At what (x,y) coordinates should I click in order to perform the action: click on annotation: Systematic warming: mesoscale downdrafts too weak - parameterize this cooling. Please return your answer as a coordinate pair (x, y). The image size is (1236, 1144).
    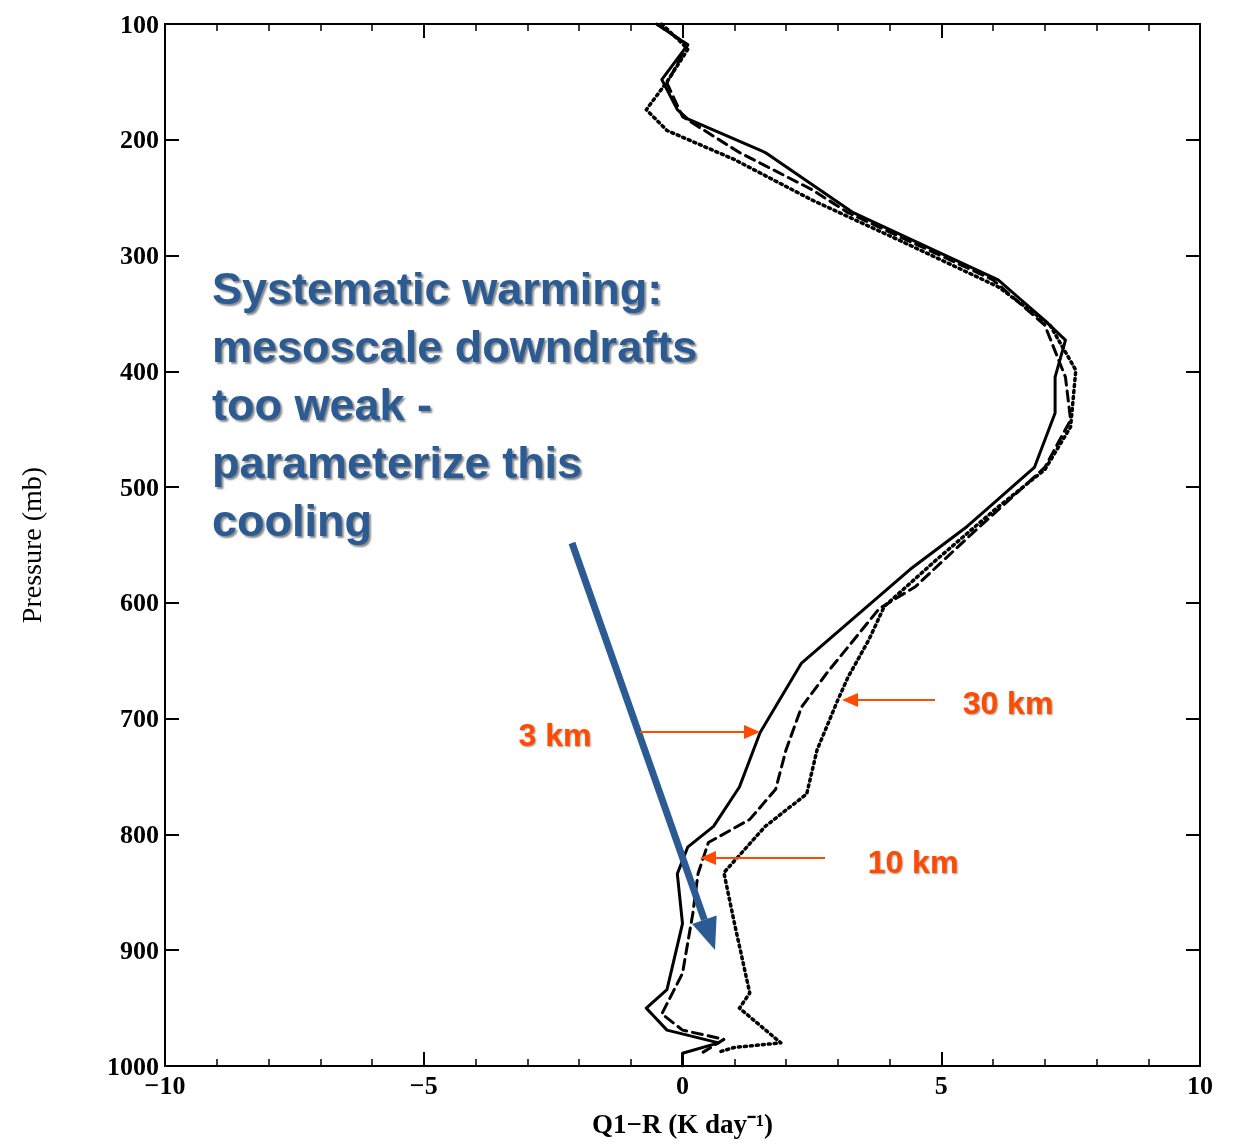
    Looking at the image, I should click on (455, 405).